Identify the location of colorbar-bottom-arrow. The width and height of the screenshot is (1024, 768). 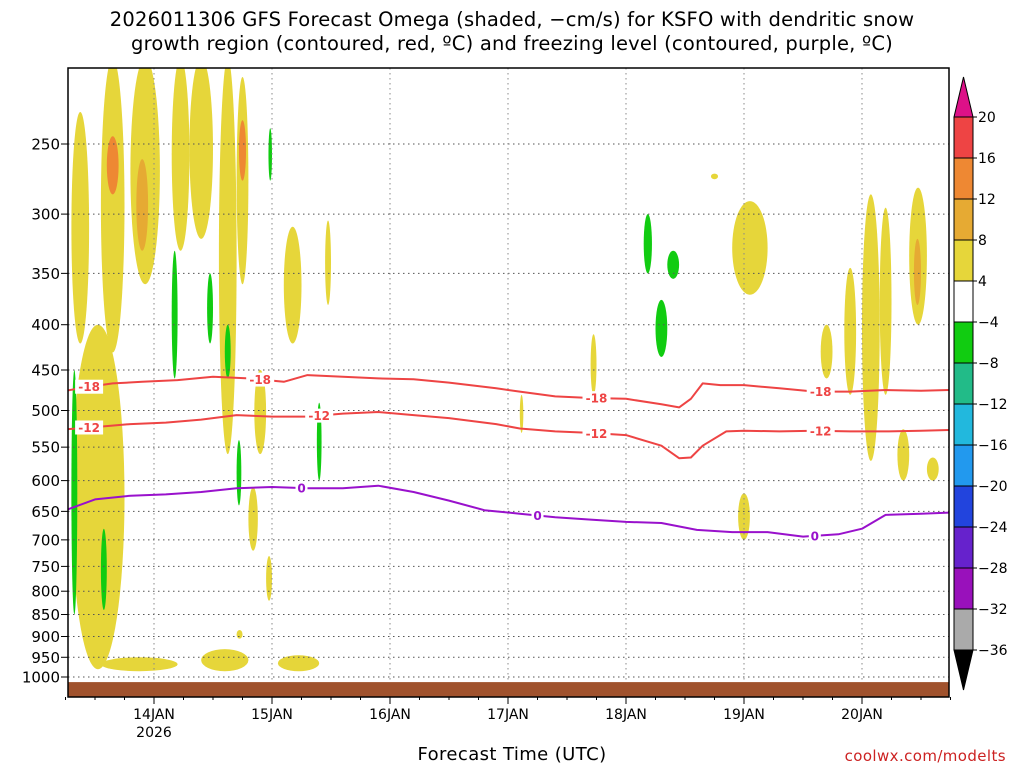
(963, 670).